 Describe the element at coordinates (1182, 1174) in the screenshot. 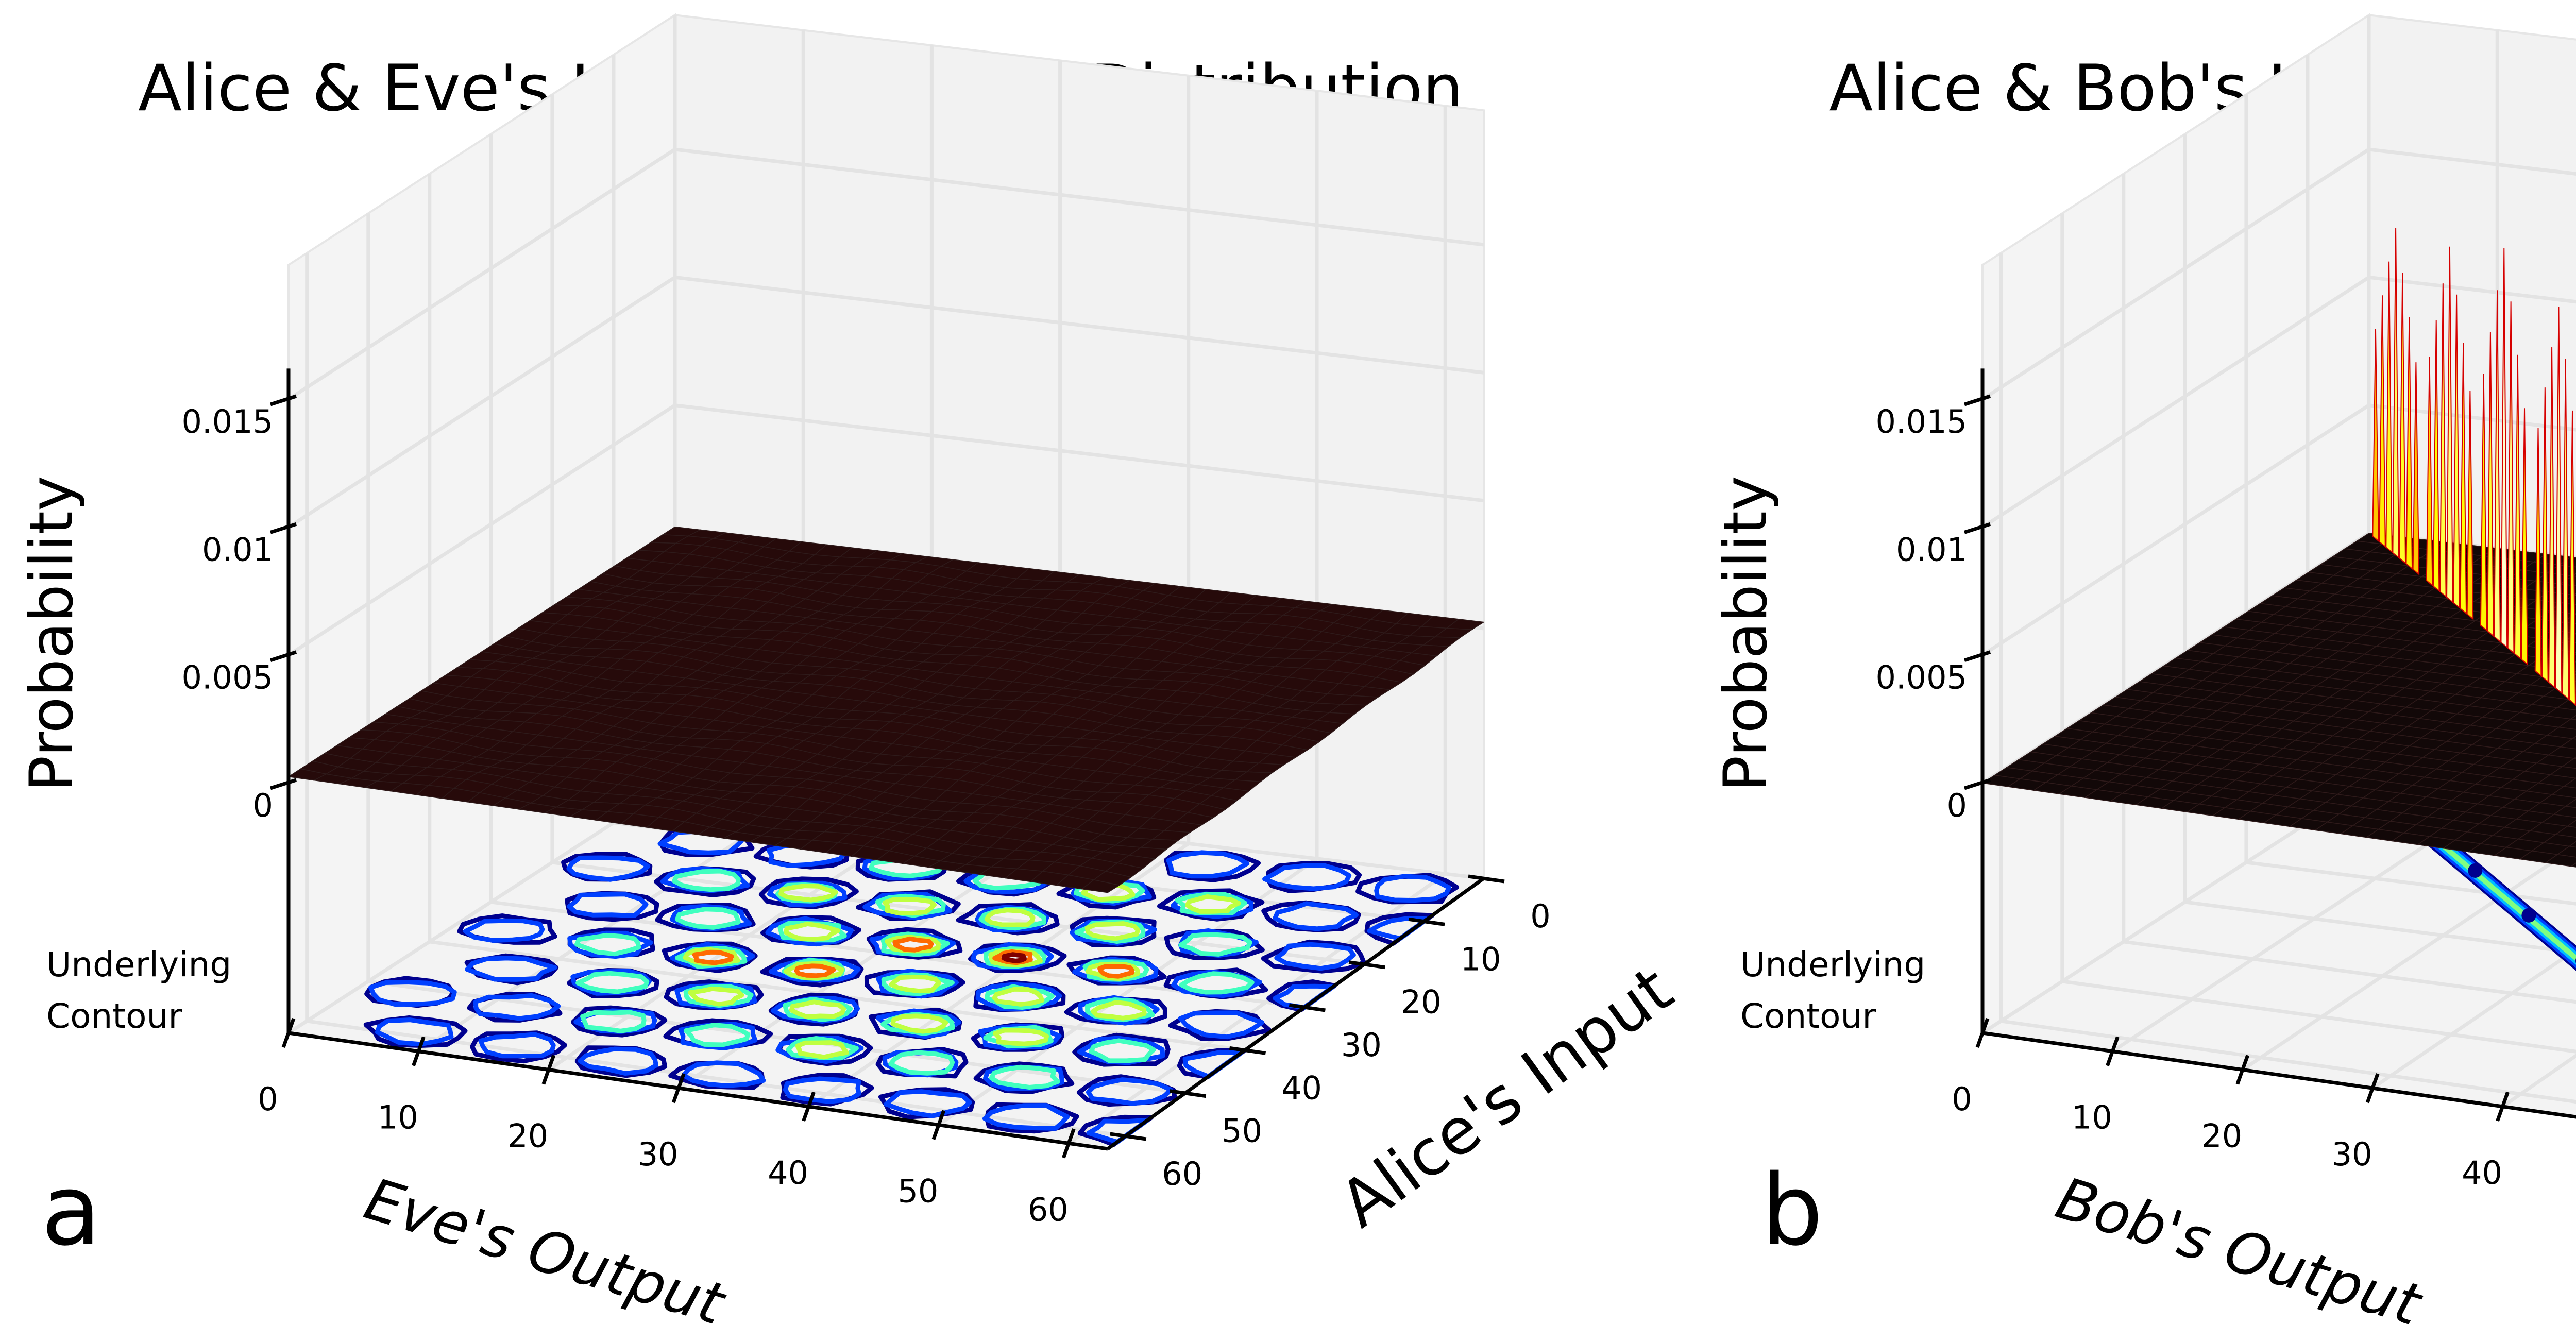

I see `y-tick-label: 60` at that location.